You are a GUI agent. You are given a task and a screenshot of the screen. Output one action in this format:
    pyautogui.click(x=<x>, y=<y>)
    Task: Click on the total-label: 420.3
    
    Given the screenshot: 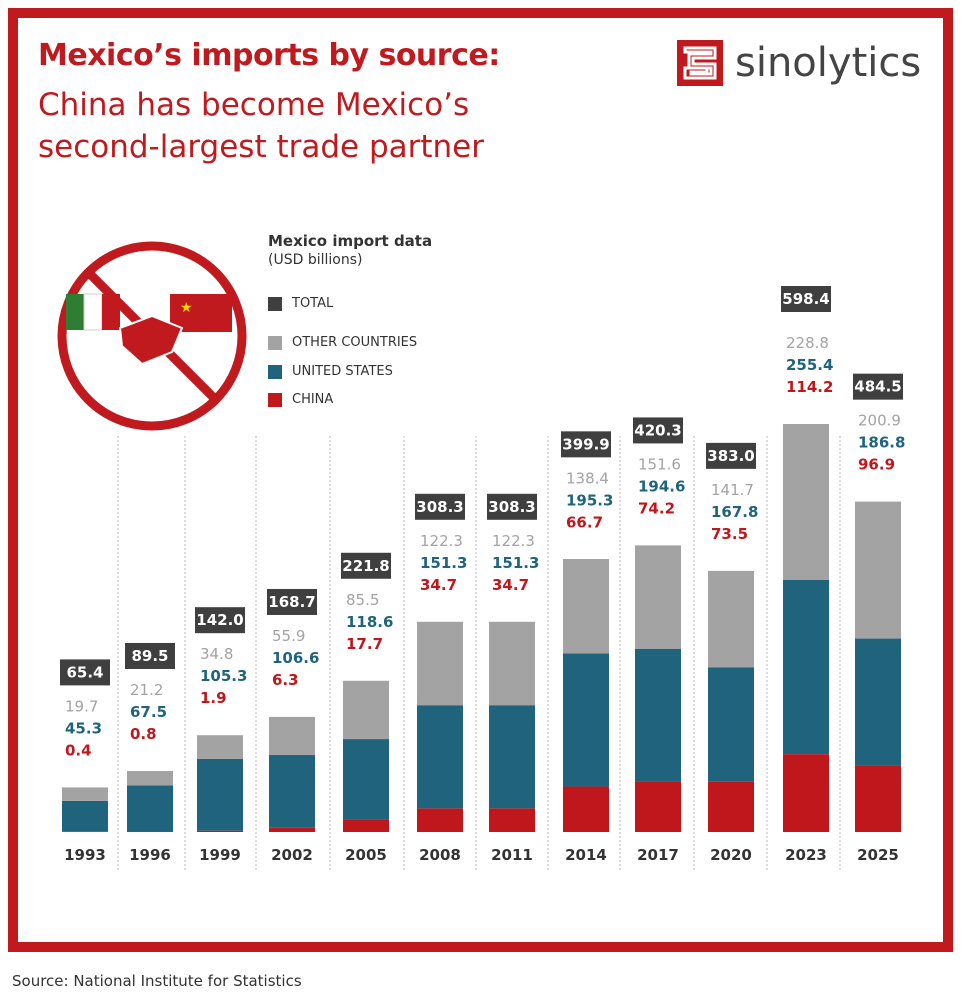 What is the action you would take?
    pyautogui.click(x=657, y=430)
    